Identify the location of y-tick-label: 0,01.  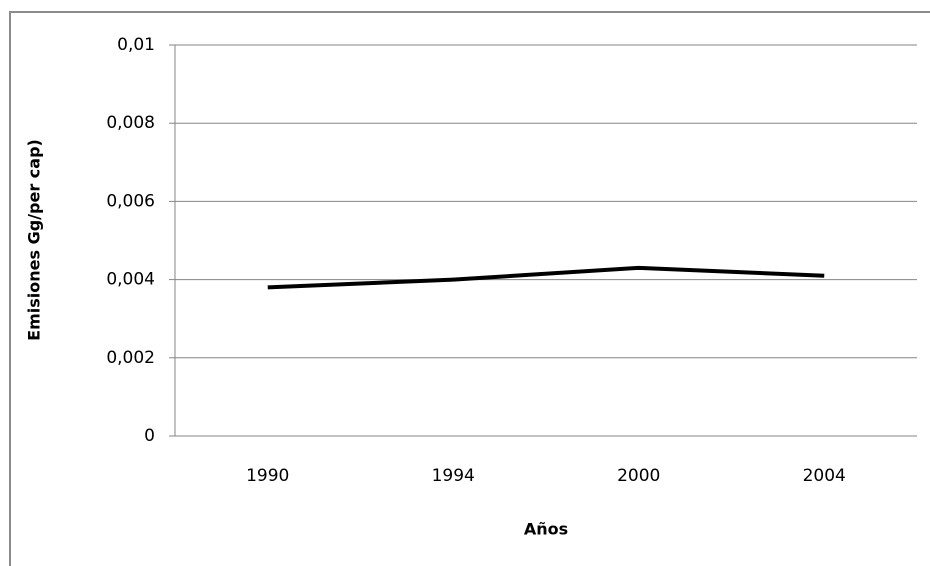
(136, 45).